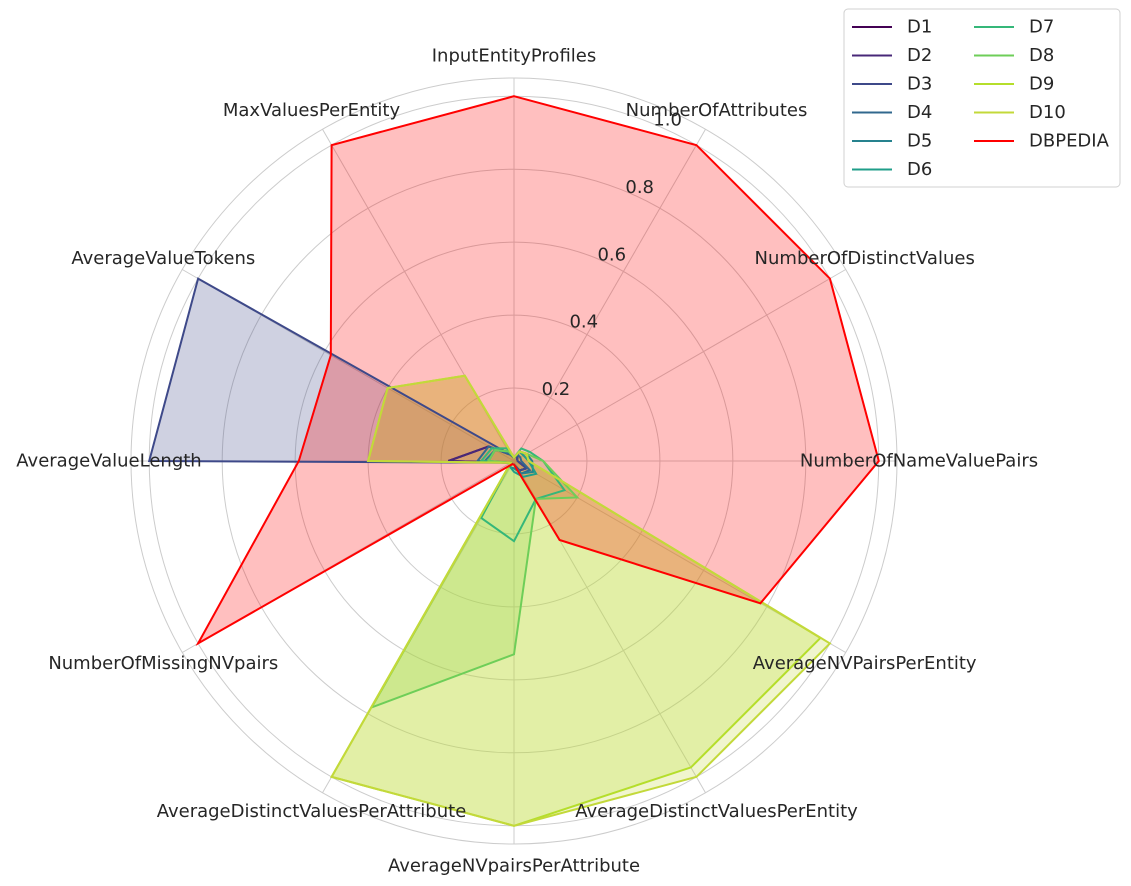 Image resolution: width=1131 pixels, height=886 pixels. What do you see at coordinates (1047, 112) in the screenshot?
I see `legend-label-d10: D10` at bounding box center [1047, 112].